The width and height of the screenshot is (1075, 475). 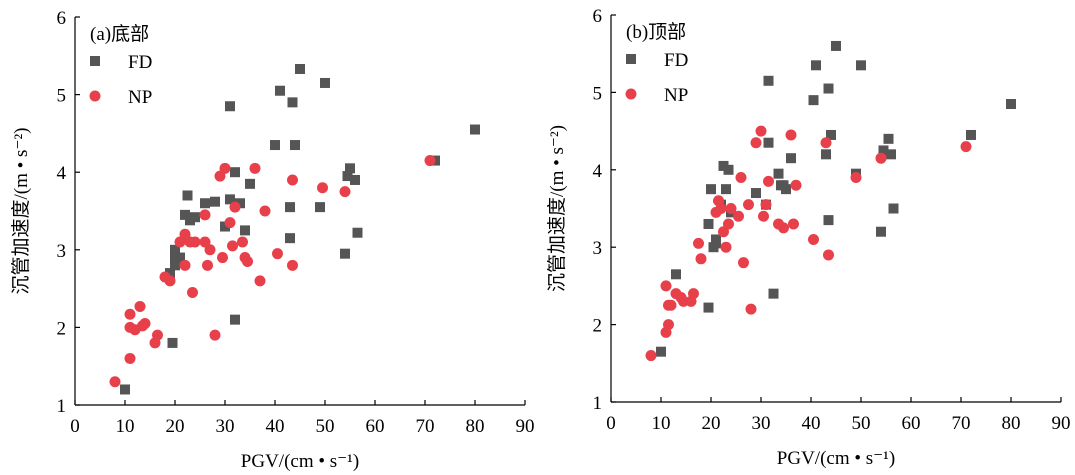 What do you see at coordinates (598, 326) in the screenshot?
I see `y-tick-label: 2` at bounding box center [598, 326].